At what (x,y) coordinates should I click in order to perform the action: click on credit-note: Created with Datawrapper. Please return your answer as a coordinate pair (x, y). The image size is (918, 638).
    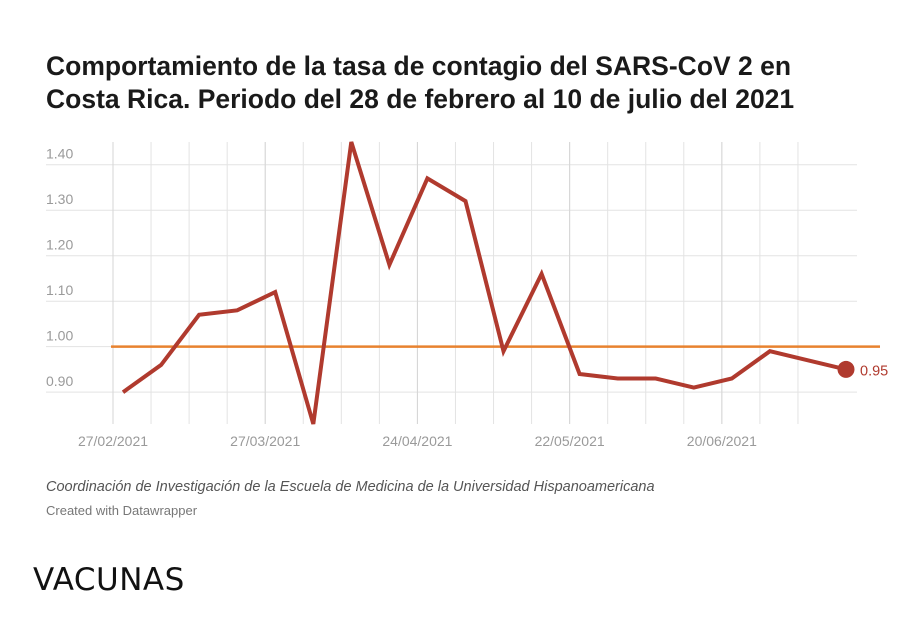
    Looking at the image, I should click on (122, 510).